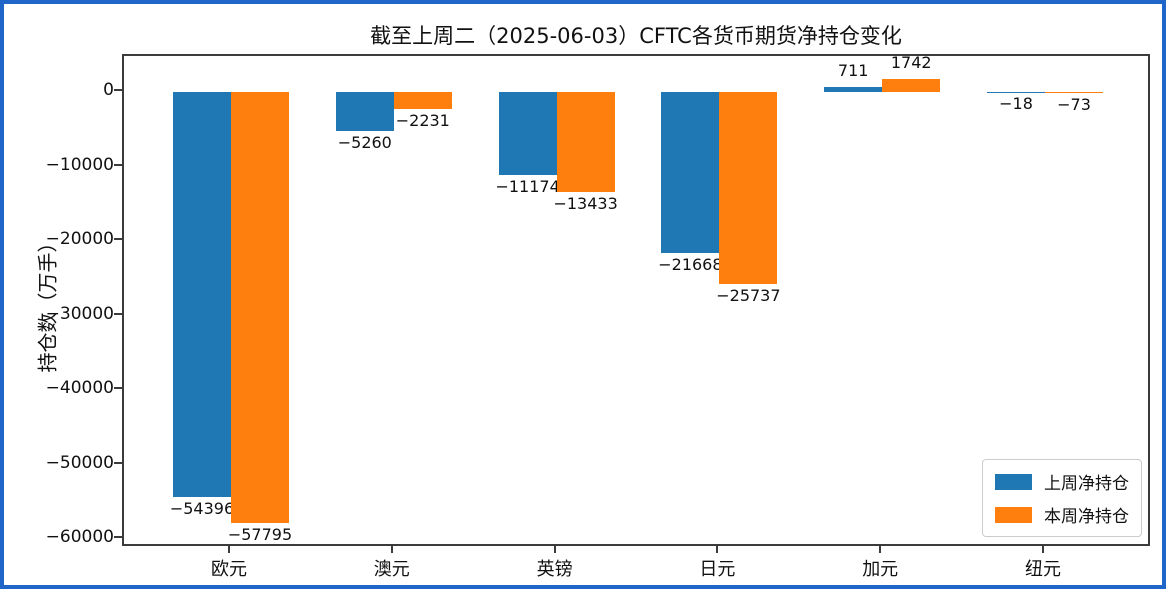 The image size is (1166, 589). Describe the element at coordinates (717, 569) in the screenshot. I see `x-tick-label-日元: 日元` at that location.